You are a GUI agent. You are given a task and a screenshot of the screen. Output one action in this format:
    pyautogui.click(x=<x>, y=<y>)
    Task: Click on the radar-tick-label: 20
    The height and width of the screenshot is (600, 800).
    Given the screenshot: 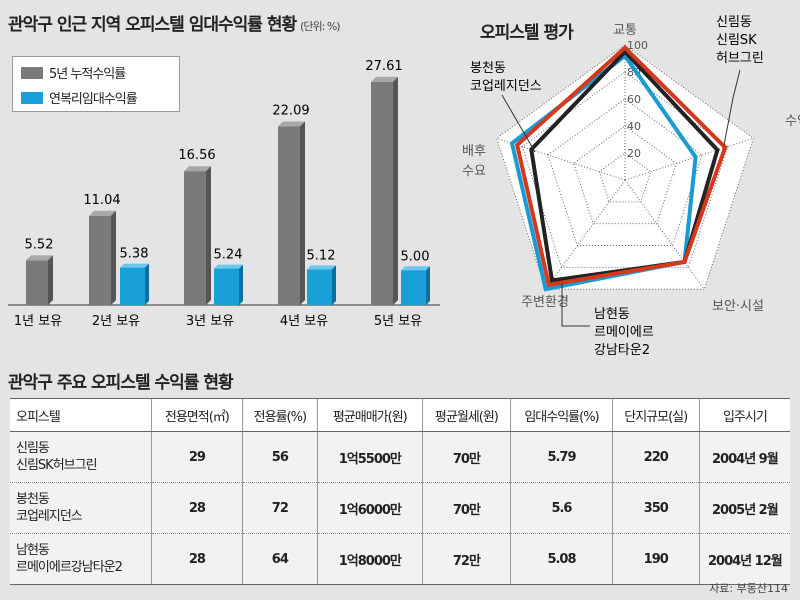 What is the action you would take?
    pyautogui.click(x=634, y=153)
    